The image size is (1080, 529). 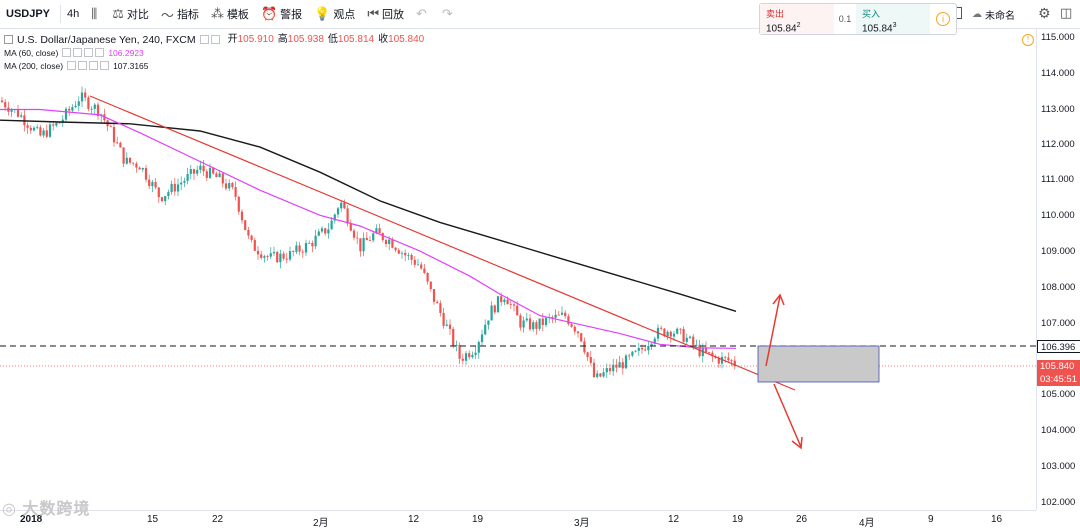 I want to click on cloud-icon: ☁, so click(x=977, y=14).